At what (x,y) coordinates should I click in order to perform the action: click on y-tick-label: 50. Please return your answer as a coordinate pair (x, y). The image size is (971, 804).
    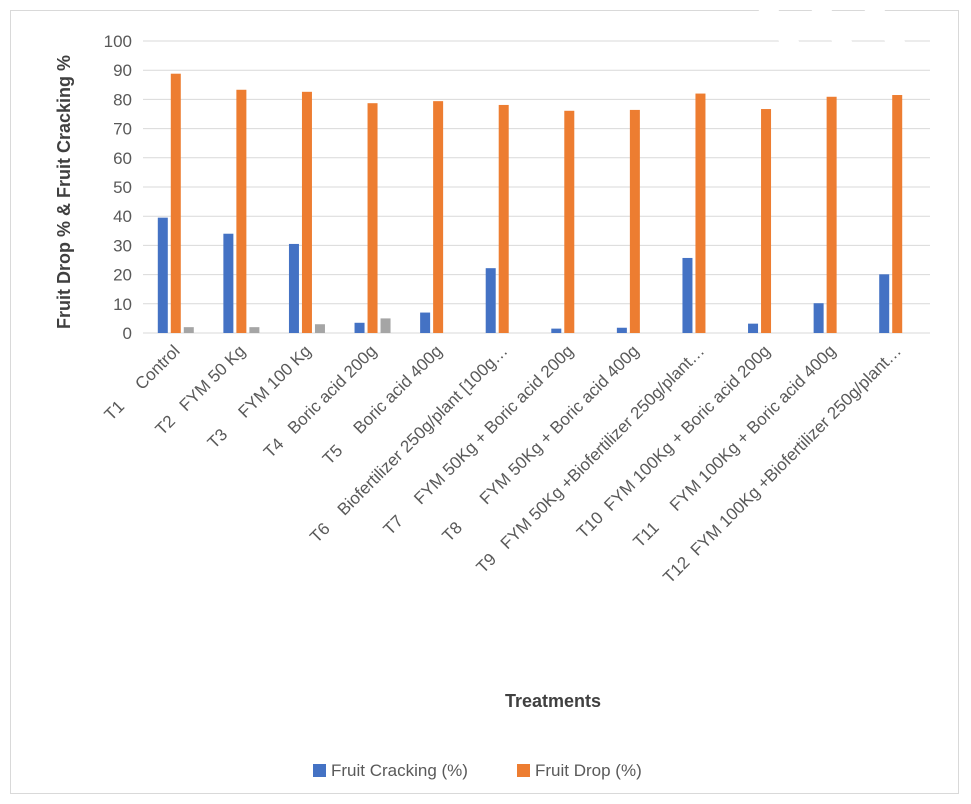
    Looking at the image, I should click on (122, 187).